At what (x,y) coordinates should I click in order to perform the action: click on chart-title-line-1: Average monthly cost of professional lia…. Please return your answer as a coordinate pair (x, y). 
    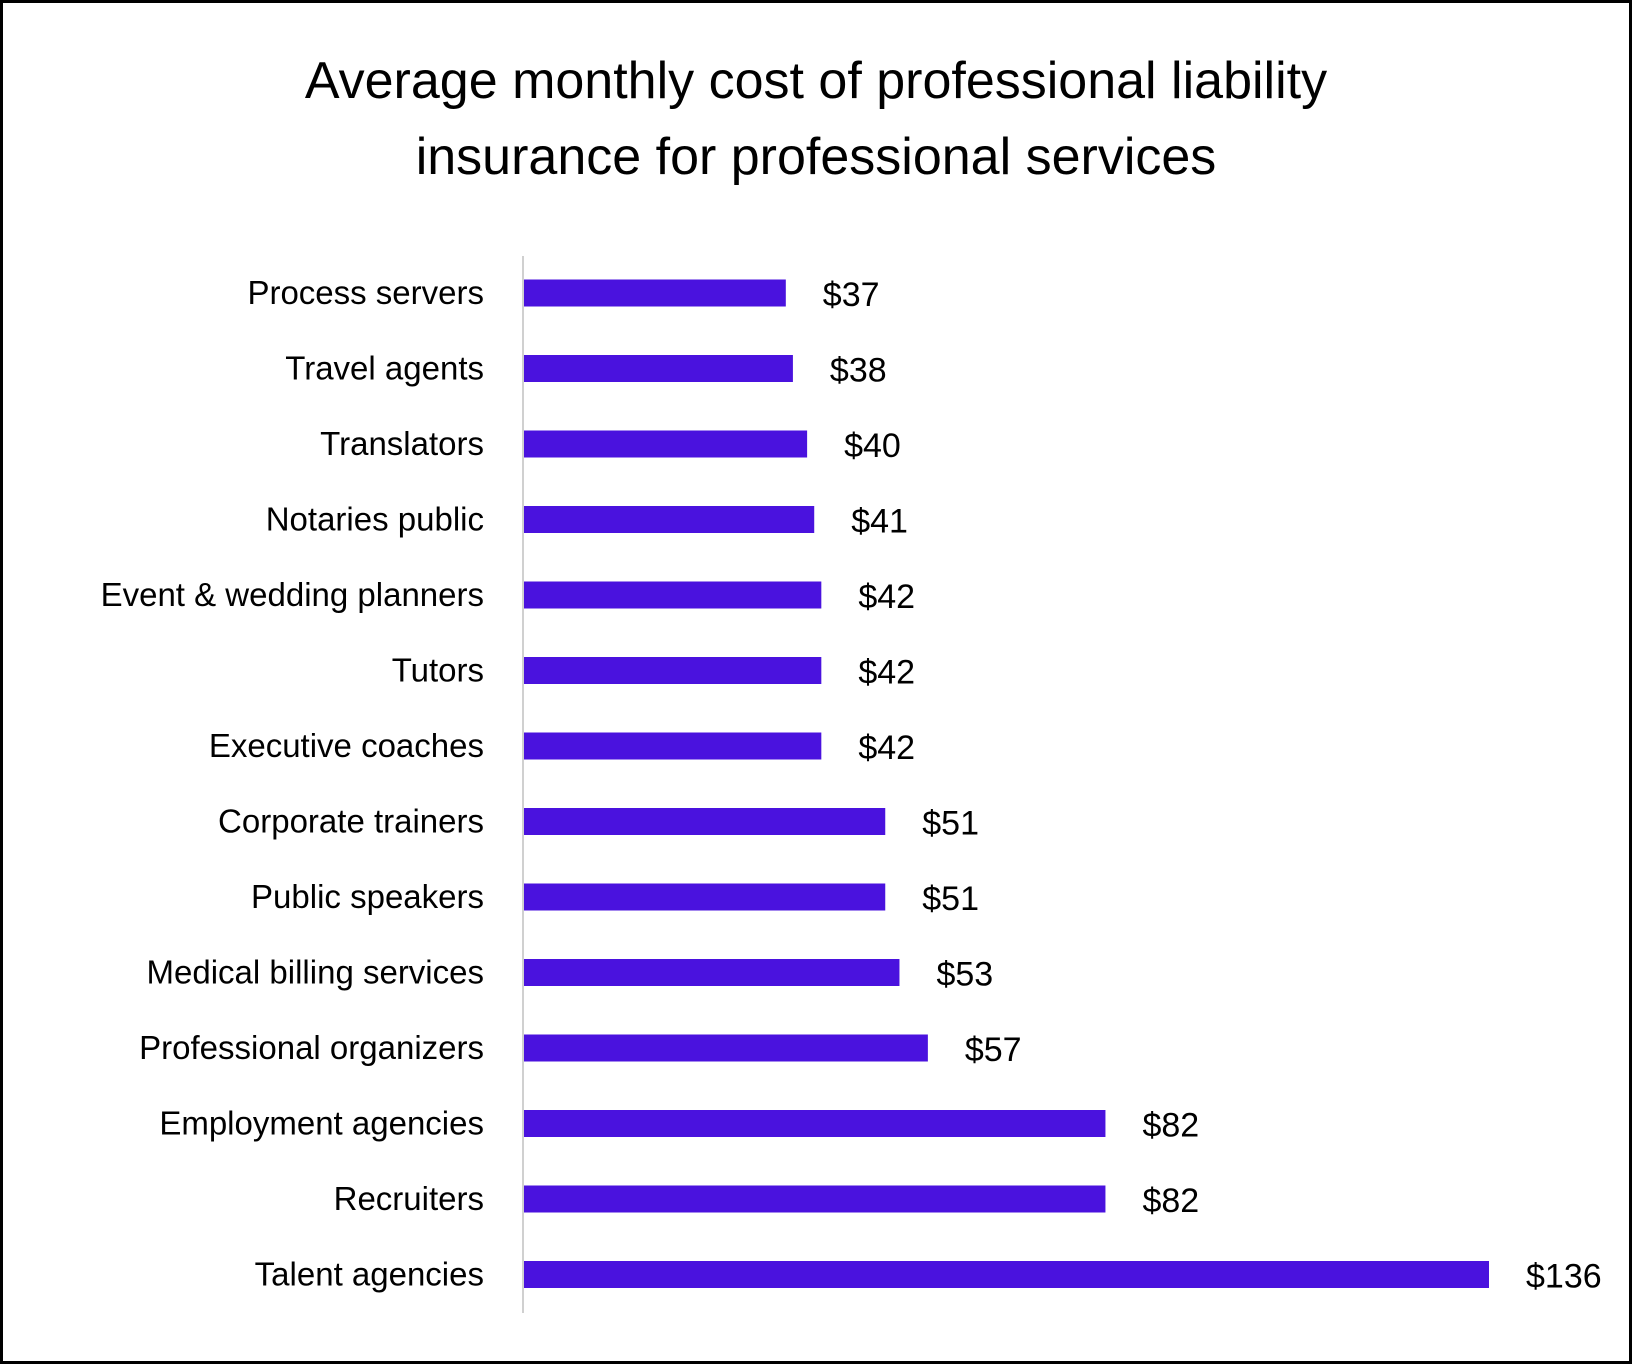
    Looking at the image, I should click on (816, 81).